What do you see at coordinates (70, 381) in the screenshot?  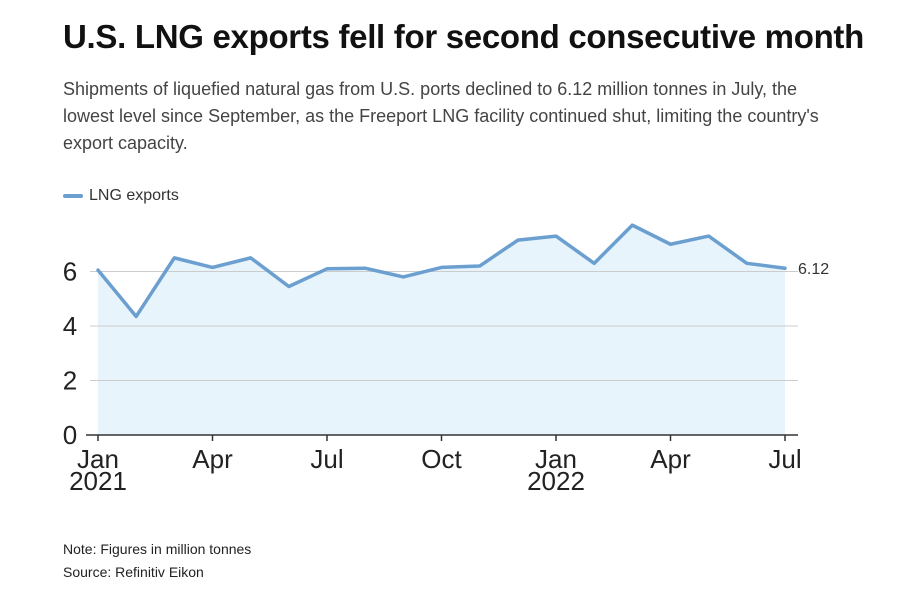 I see `y-tick-label: 2` at bounding box center [70, 381].